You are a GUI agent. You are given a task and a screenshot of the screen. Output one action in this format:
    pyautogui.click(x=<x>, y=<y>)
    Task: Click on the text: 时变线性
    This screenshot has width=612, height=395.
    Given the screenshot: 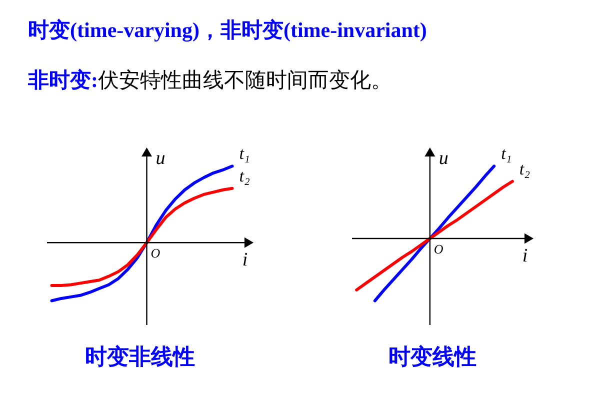 What is the action you would take?
    pyautogui.click(x=433, y=358)
    